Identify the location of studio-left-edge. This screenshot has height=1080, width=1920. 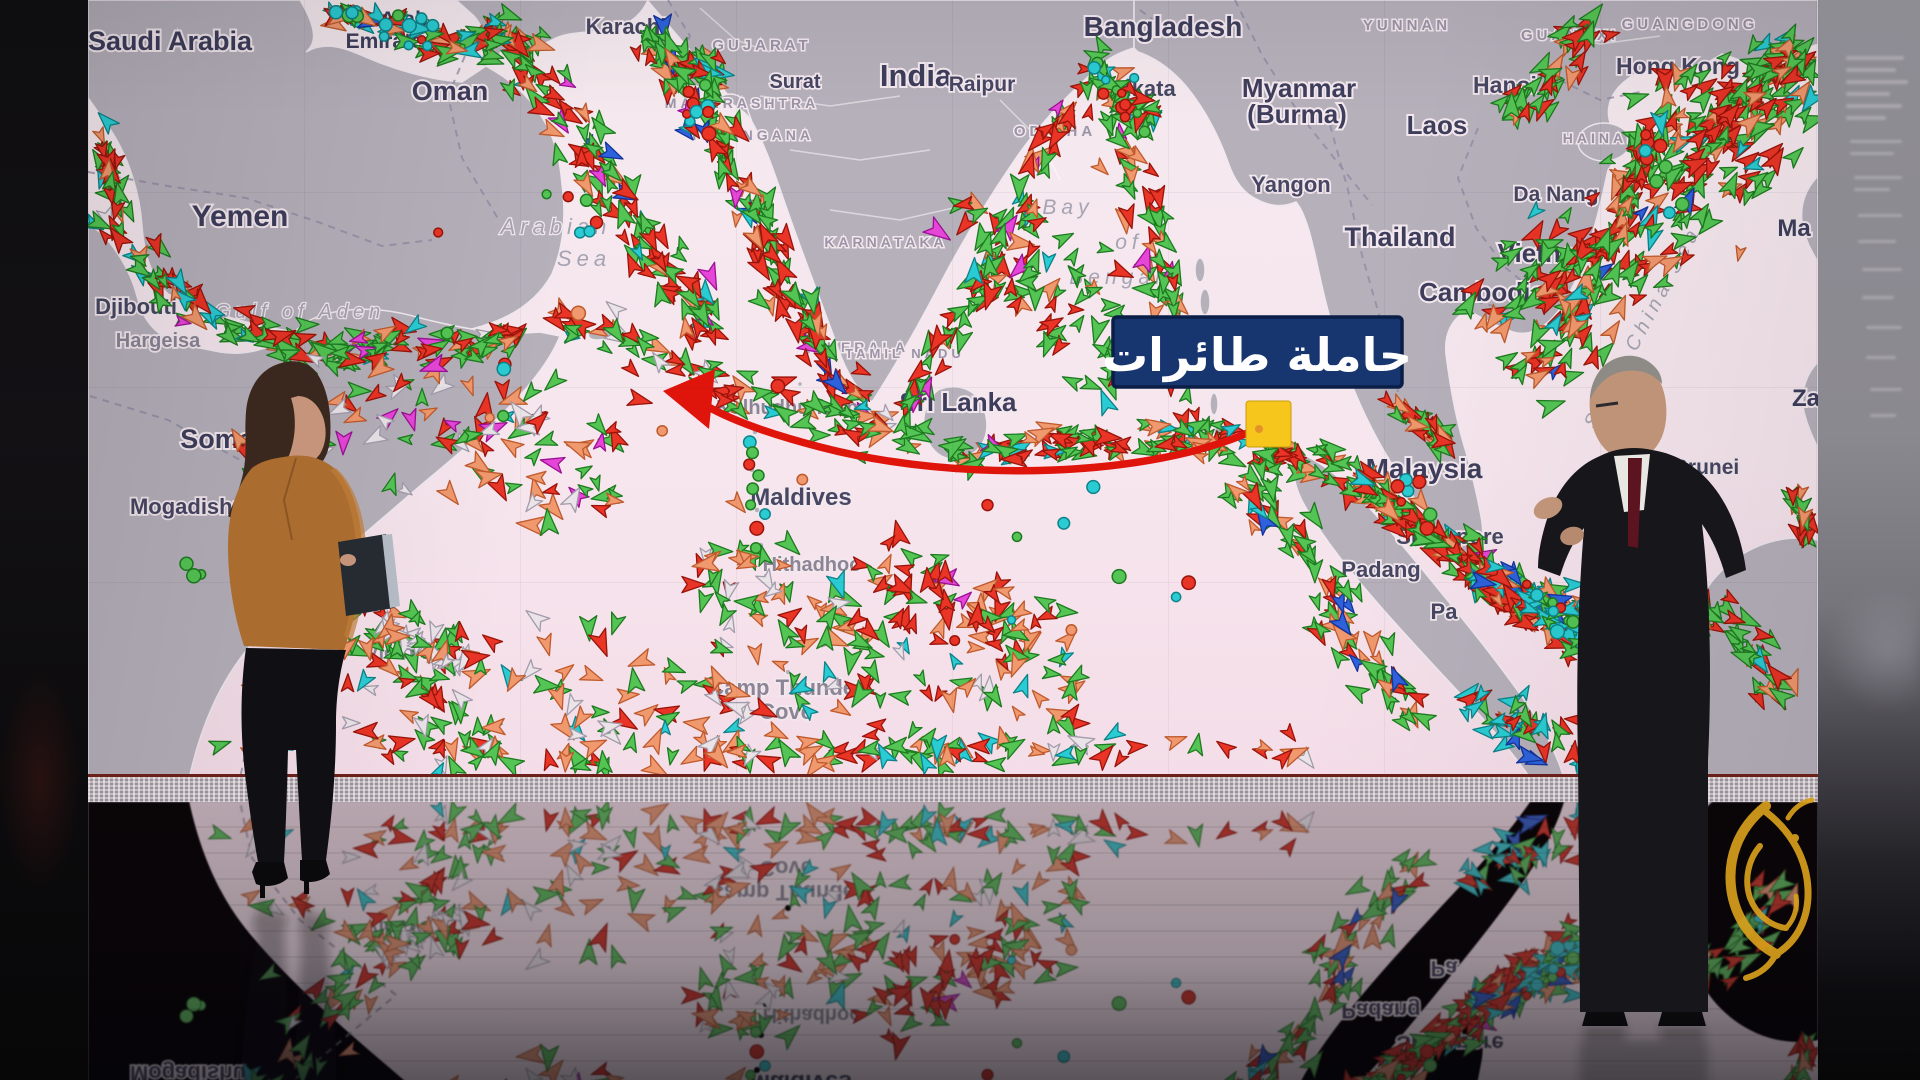
(46, 540).